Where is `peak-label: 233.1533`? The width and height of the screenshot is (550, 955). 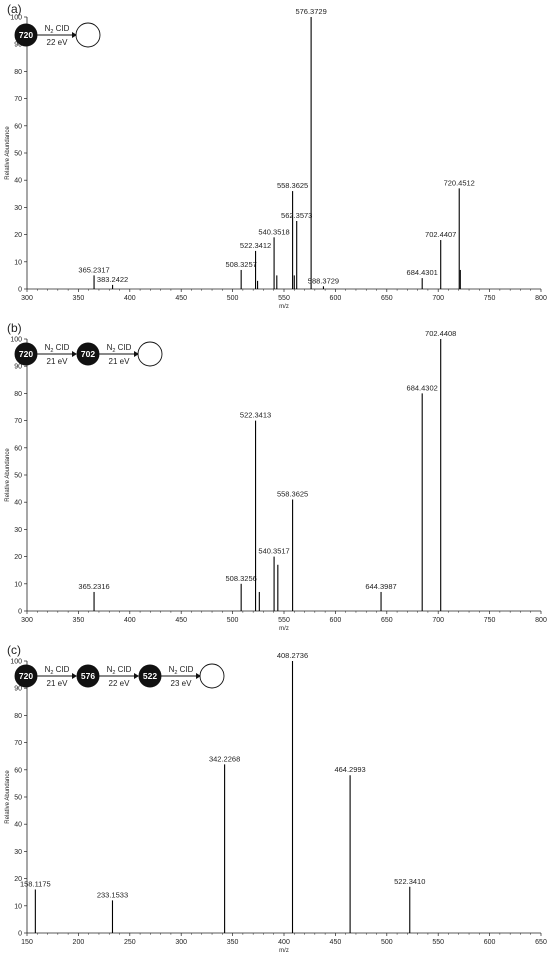
peak-label: 233.1533 is located at coordinates (112, 894).